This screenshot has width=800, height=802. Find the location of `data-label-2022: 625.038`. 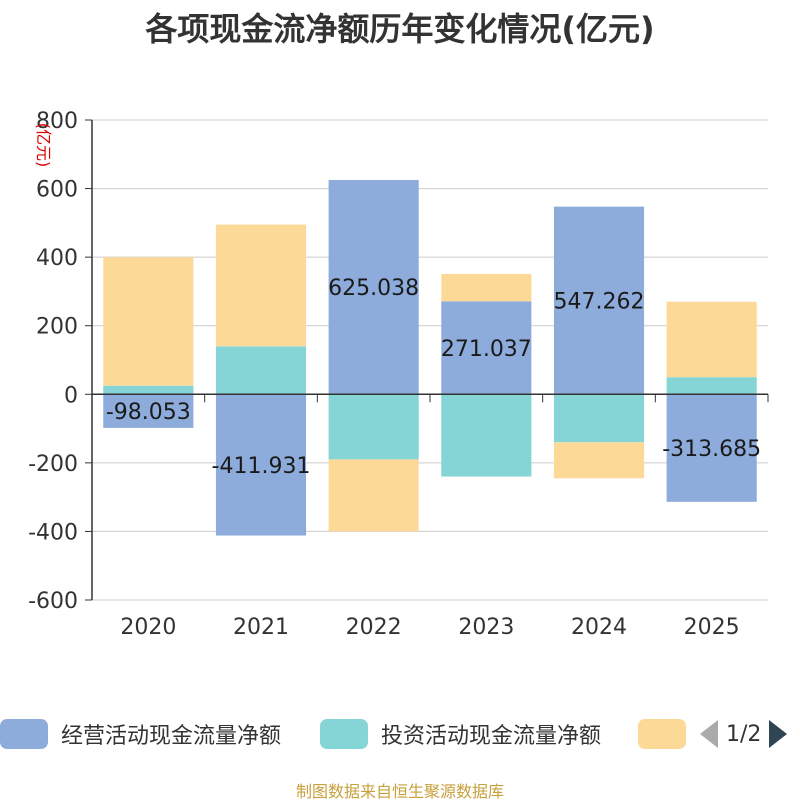

data-label-2022: 625.038 is located at coordinates (373, 288).